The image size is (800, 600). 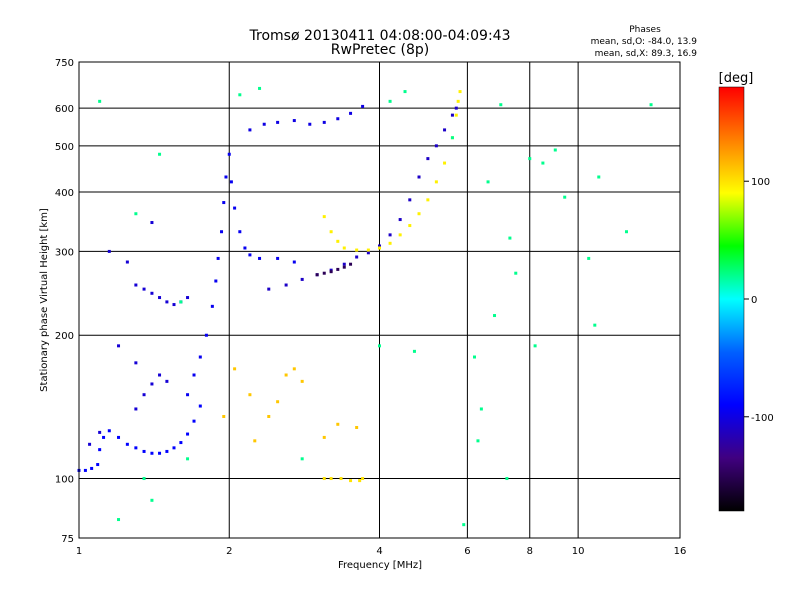 I want to click on x-axis-ticks: 1 2 4 6 8 10 16, so click(x=381, y=551).